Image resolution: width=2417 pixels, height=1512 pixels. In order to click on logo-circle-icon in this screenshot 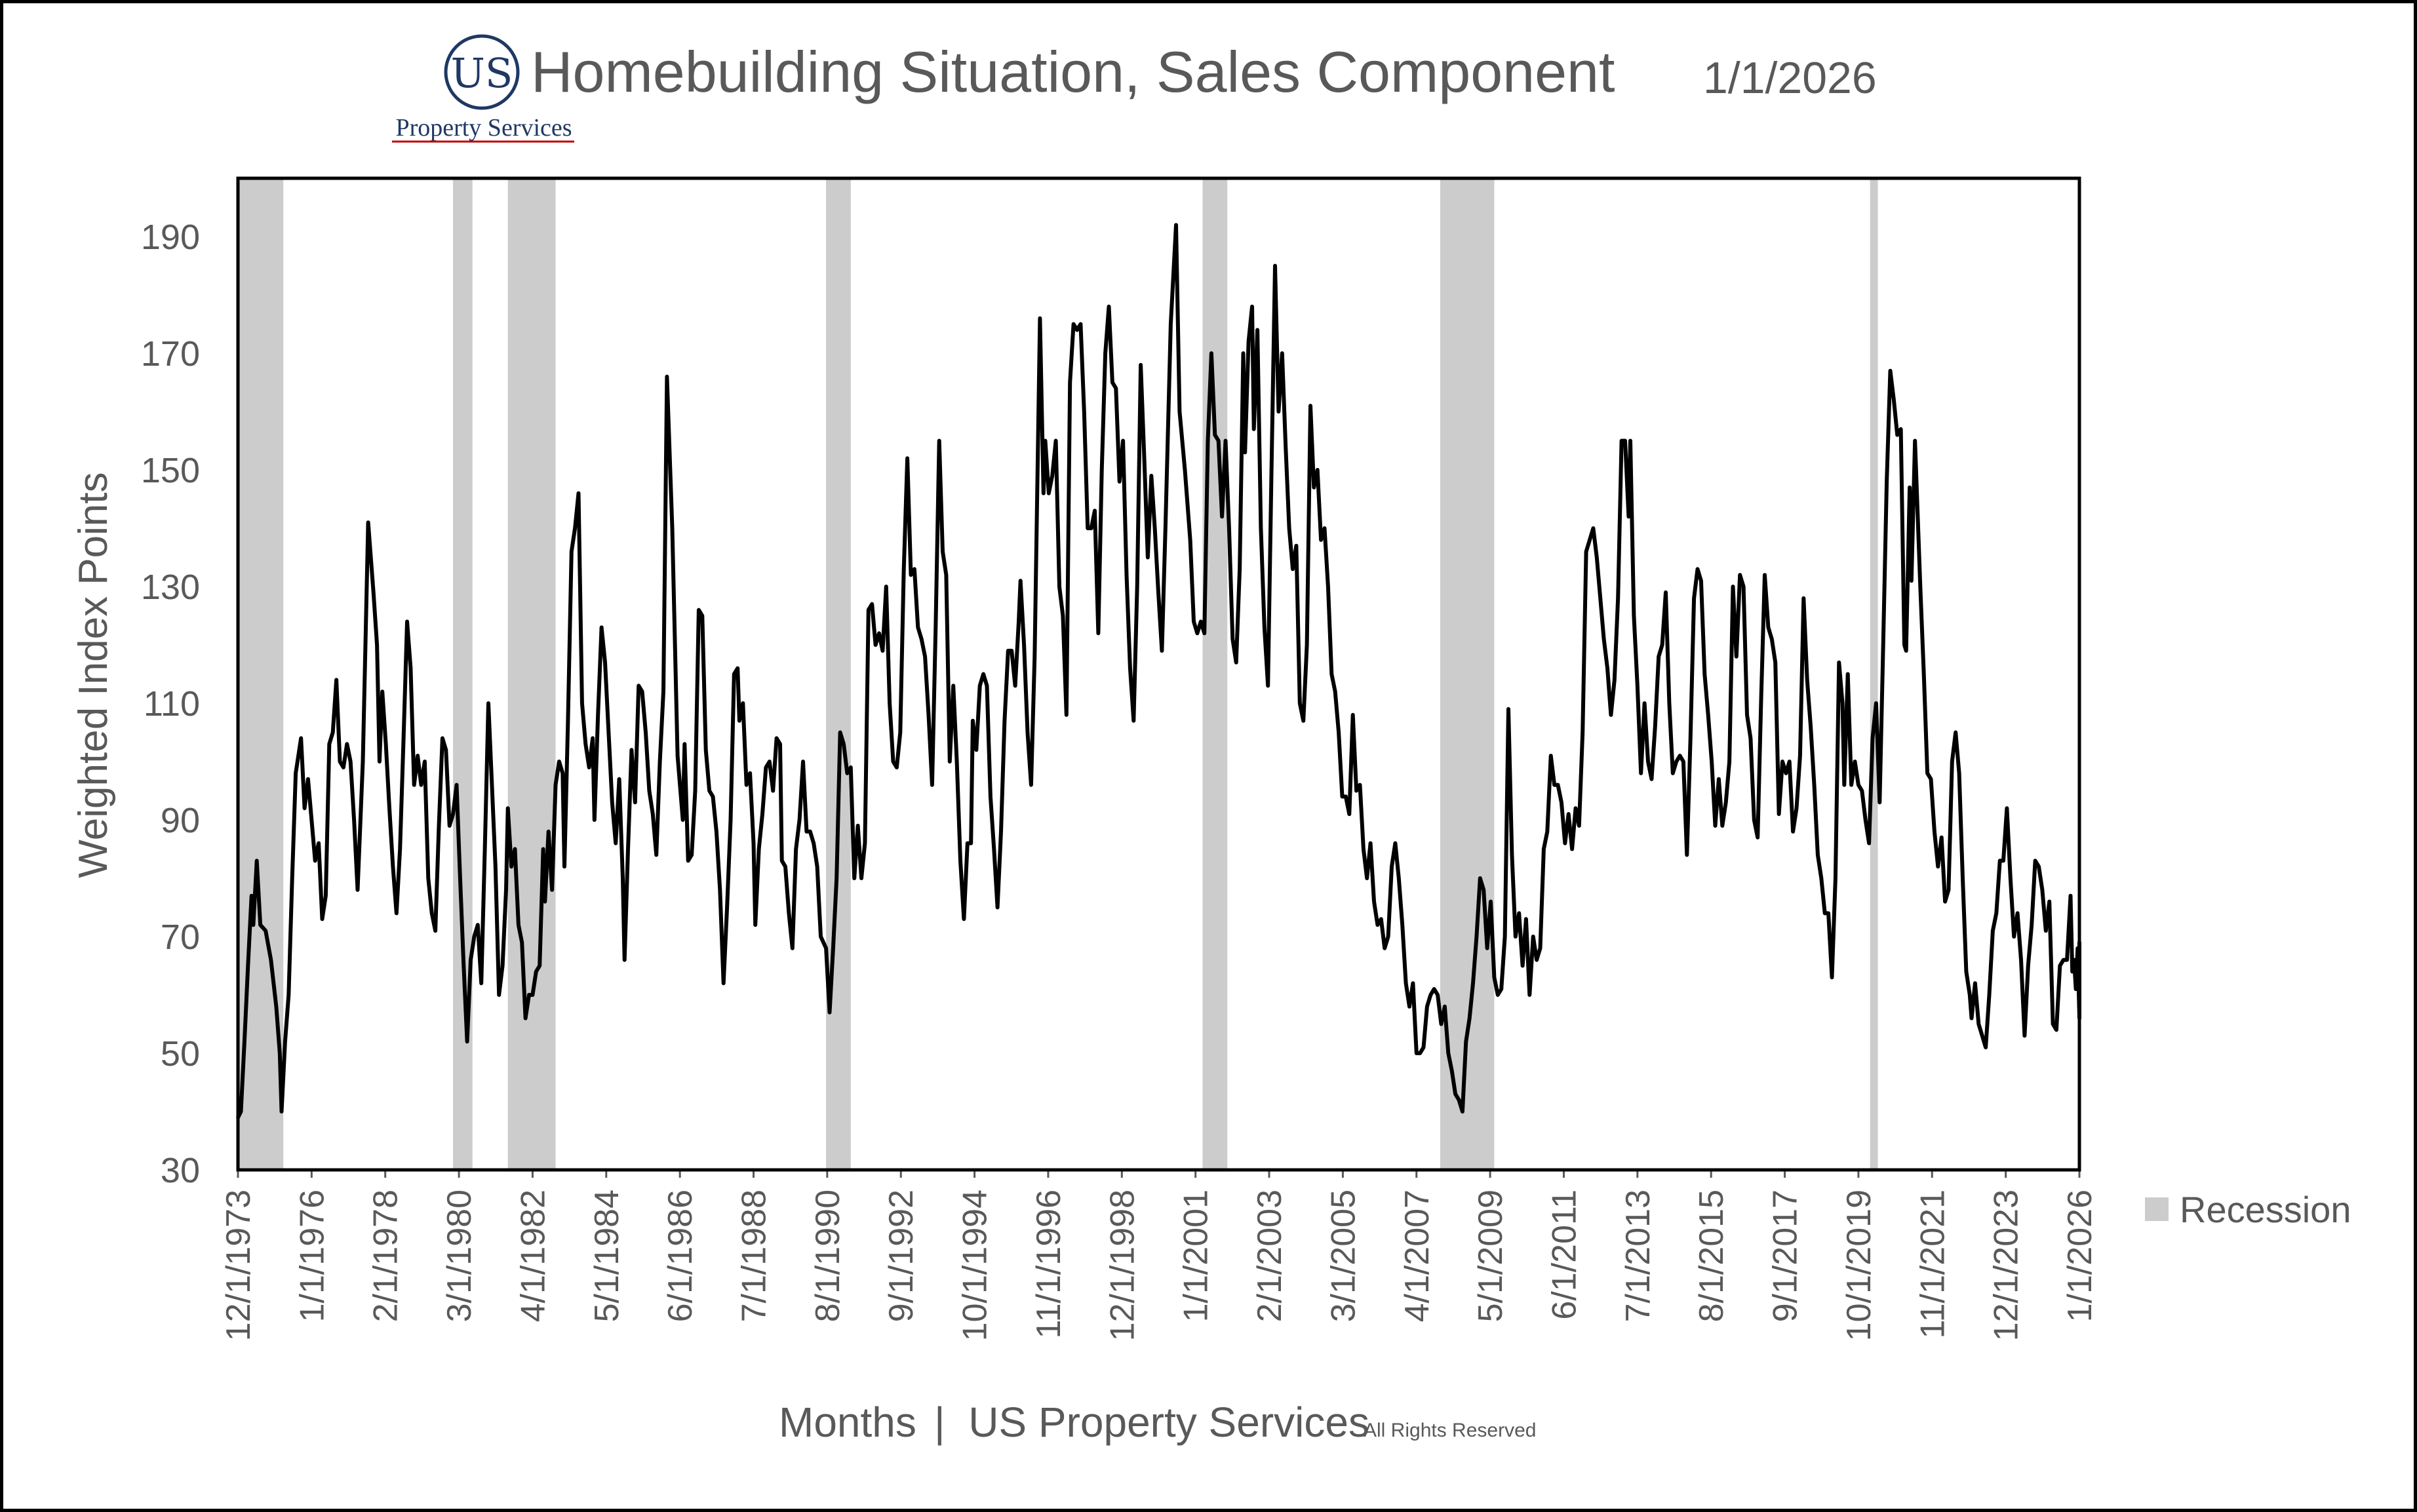, I will do `click(482, 72)`.